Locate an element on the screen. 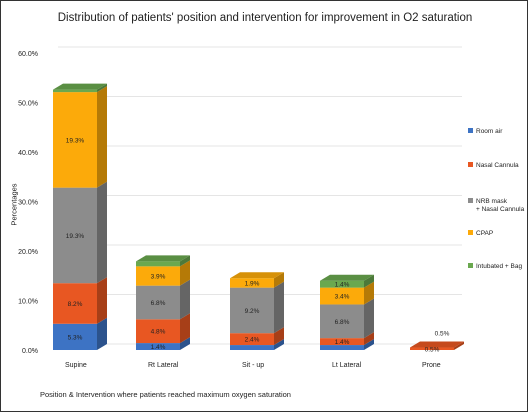 The width and height of the screenshot is (530, 414). y-axis-ticks: 0.0% 10.0% 20.0% 30.0% 40.0% 50.0% 60.0% is located at coordinates (28, 203).